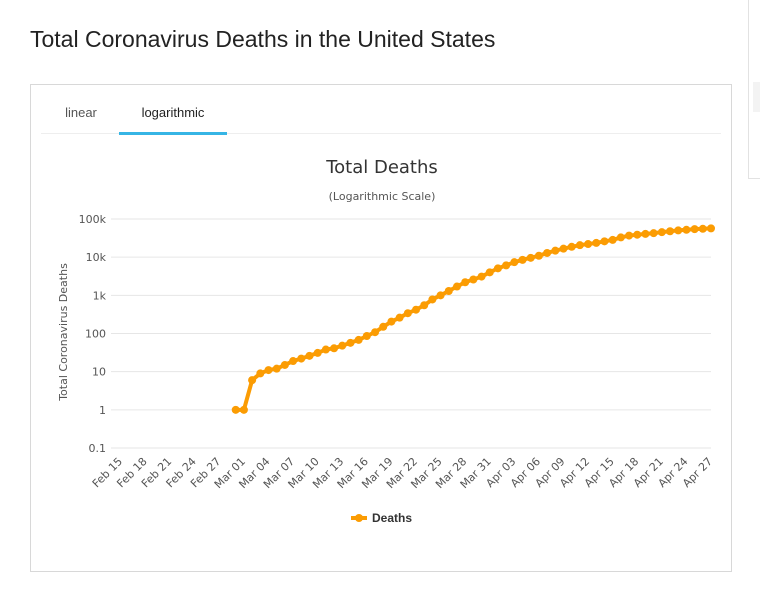 The height and width of the screenshot is (596, 760). What do you see at coordinates (381, 167) in the screenshot?
I see `chart-title: Total Deaths` at bounding box center [381, 167].